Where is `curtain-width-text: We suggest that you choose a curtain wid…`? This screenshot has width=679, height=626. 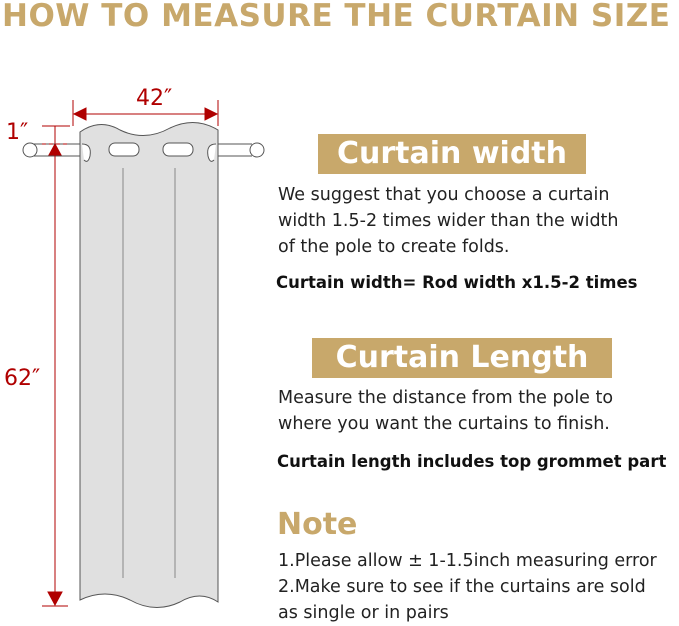
curtain-width-text: We suggest that you choose a curtain wid… is located at coordinates (448, 221).